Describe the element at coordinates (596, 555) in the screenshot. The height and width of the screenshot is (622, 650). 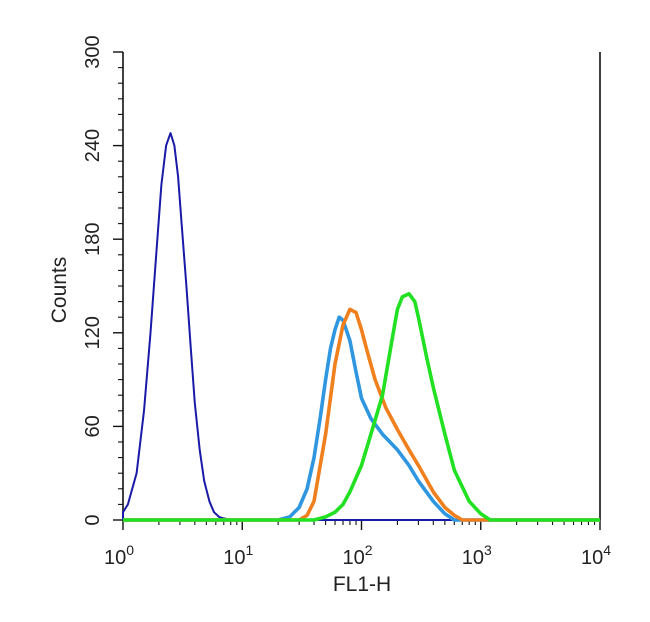
I see `x-tick-label: 10⁴` at that location.